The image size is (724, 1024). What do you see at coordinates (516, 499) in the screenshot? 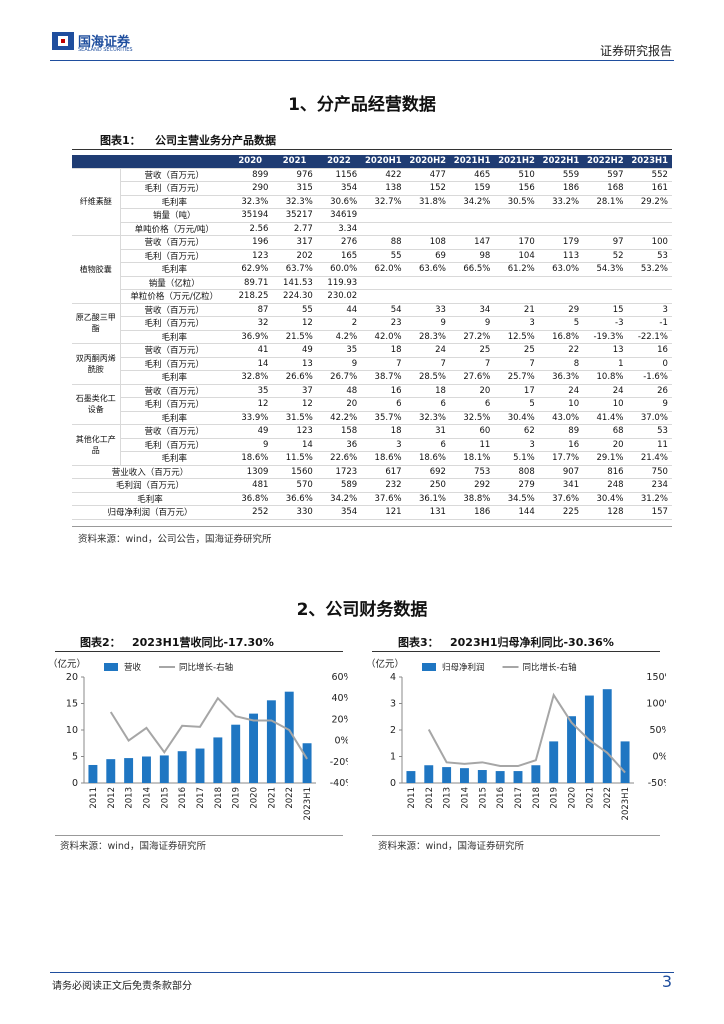
I see `table-cell: 34.5%` at bounding box center [516, 499].